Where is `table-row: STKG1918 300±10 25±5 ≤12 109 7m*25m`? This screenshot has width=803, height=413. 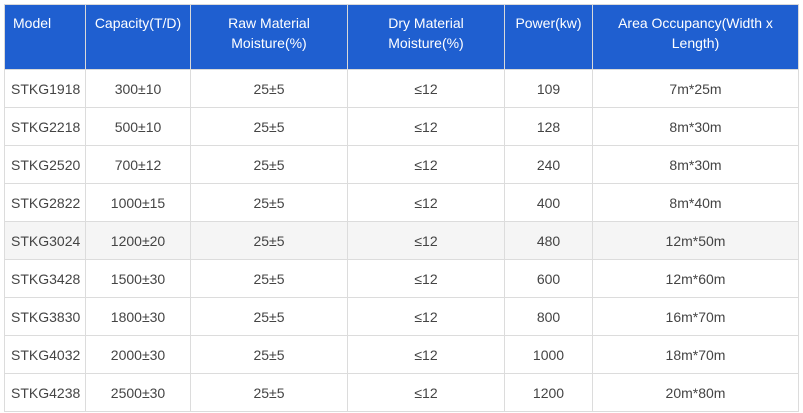 table-row: STKG1918 300±10 25±5 ≤12 109 7m*25m is located at coordinates (401, 88).